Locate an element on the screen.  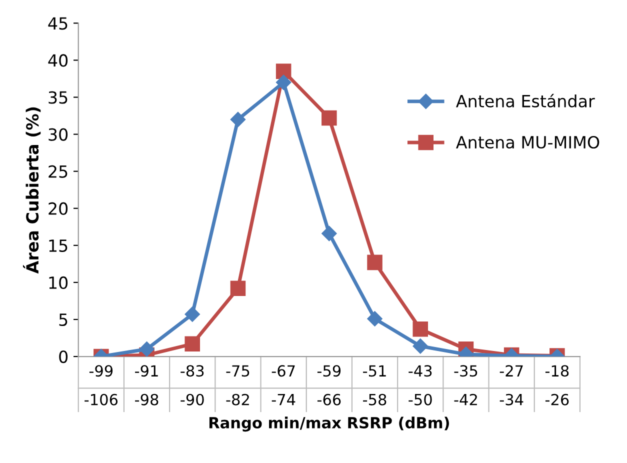
x-tick-label: -91 -98 is located at coordinates (146, 385).